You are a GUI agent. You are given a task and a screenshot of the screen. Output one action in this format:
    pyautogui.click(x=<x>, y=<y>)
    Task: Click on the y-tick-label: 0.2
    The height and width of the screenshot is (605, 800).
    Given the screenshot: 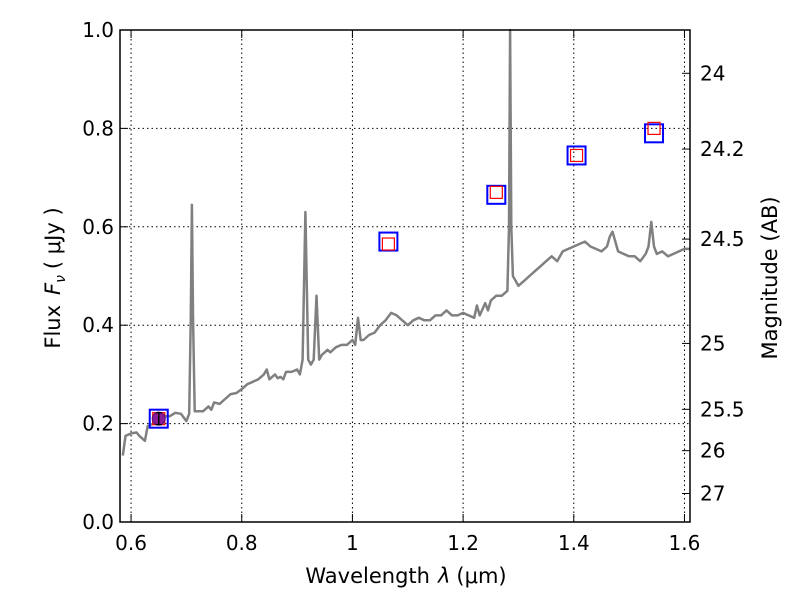 What is the action you would take?
    pyautogui.click(x=98, y=424)
    